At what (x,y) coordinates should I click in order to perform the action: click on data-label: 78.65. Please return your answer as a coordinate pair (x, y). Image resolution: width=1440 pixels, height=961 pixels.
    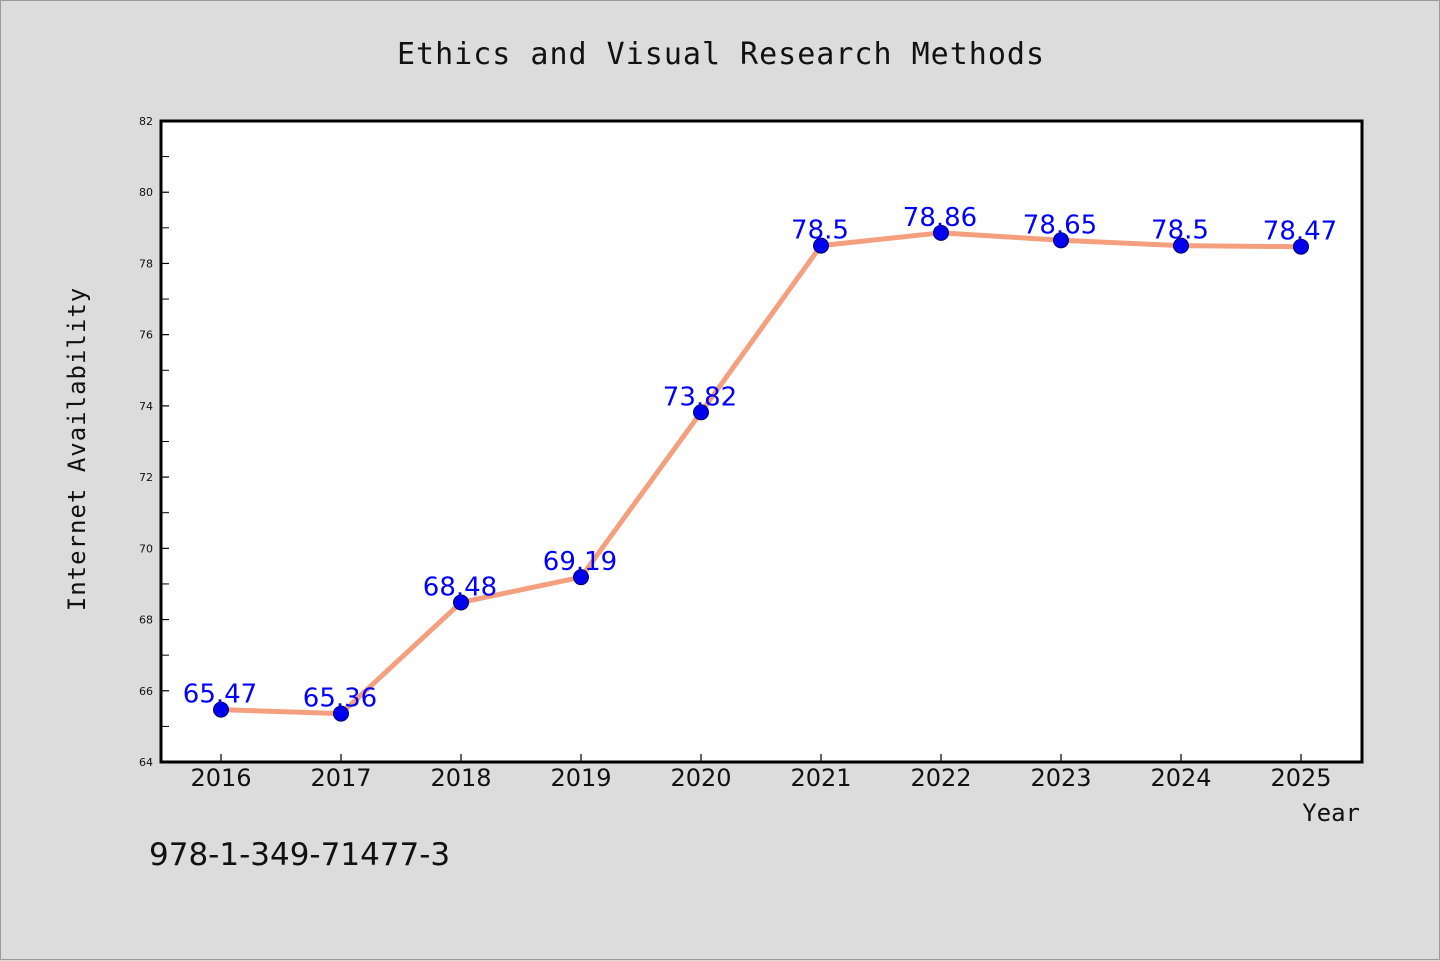
    Looking at the image, I should click on (1060, 225).